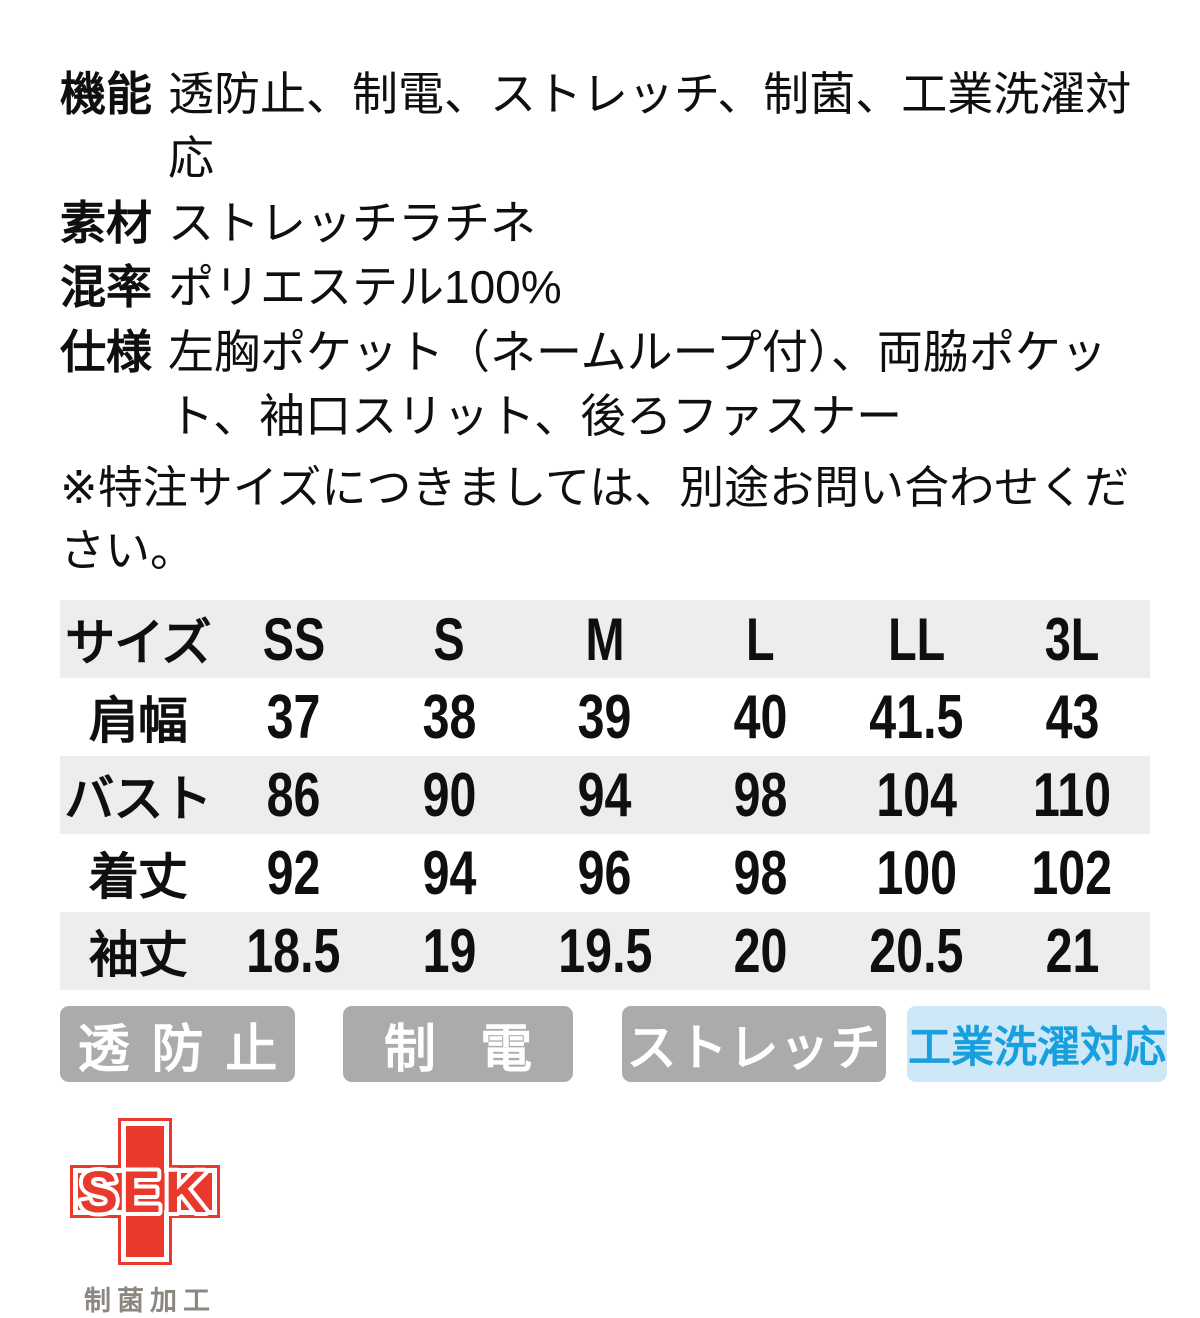  I want to click on row-label-sleeve: 袖丈, so click(138, 955).